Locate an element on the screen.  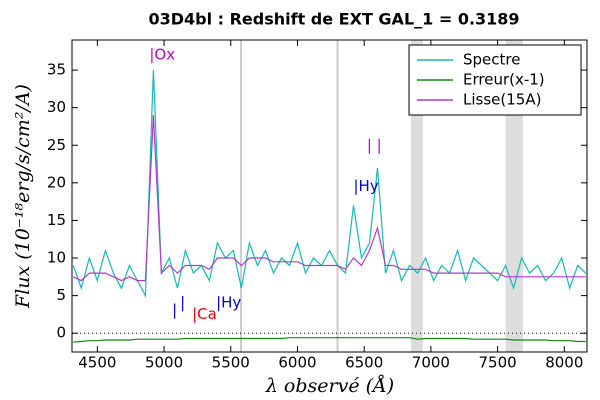
chart-title: 03D4bl : Redshift de EXT GAL_1 = 0.3189 is located at coordinates (333, 19).